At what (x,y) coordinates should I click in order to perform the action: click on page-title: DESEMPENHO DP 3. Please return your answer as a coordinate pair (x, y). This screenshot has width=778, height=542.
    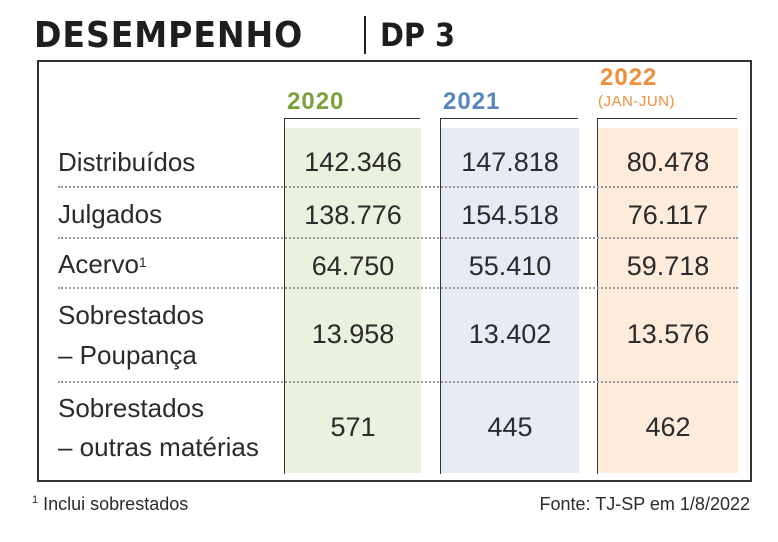
    Looking at the image, I should click on (248, 35).